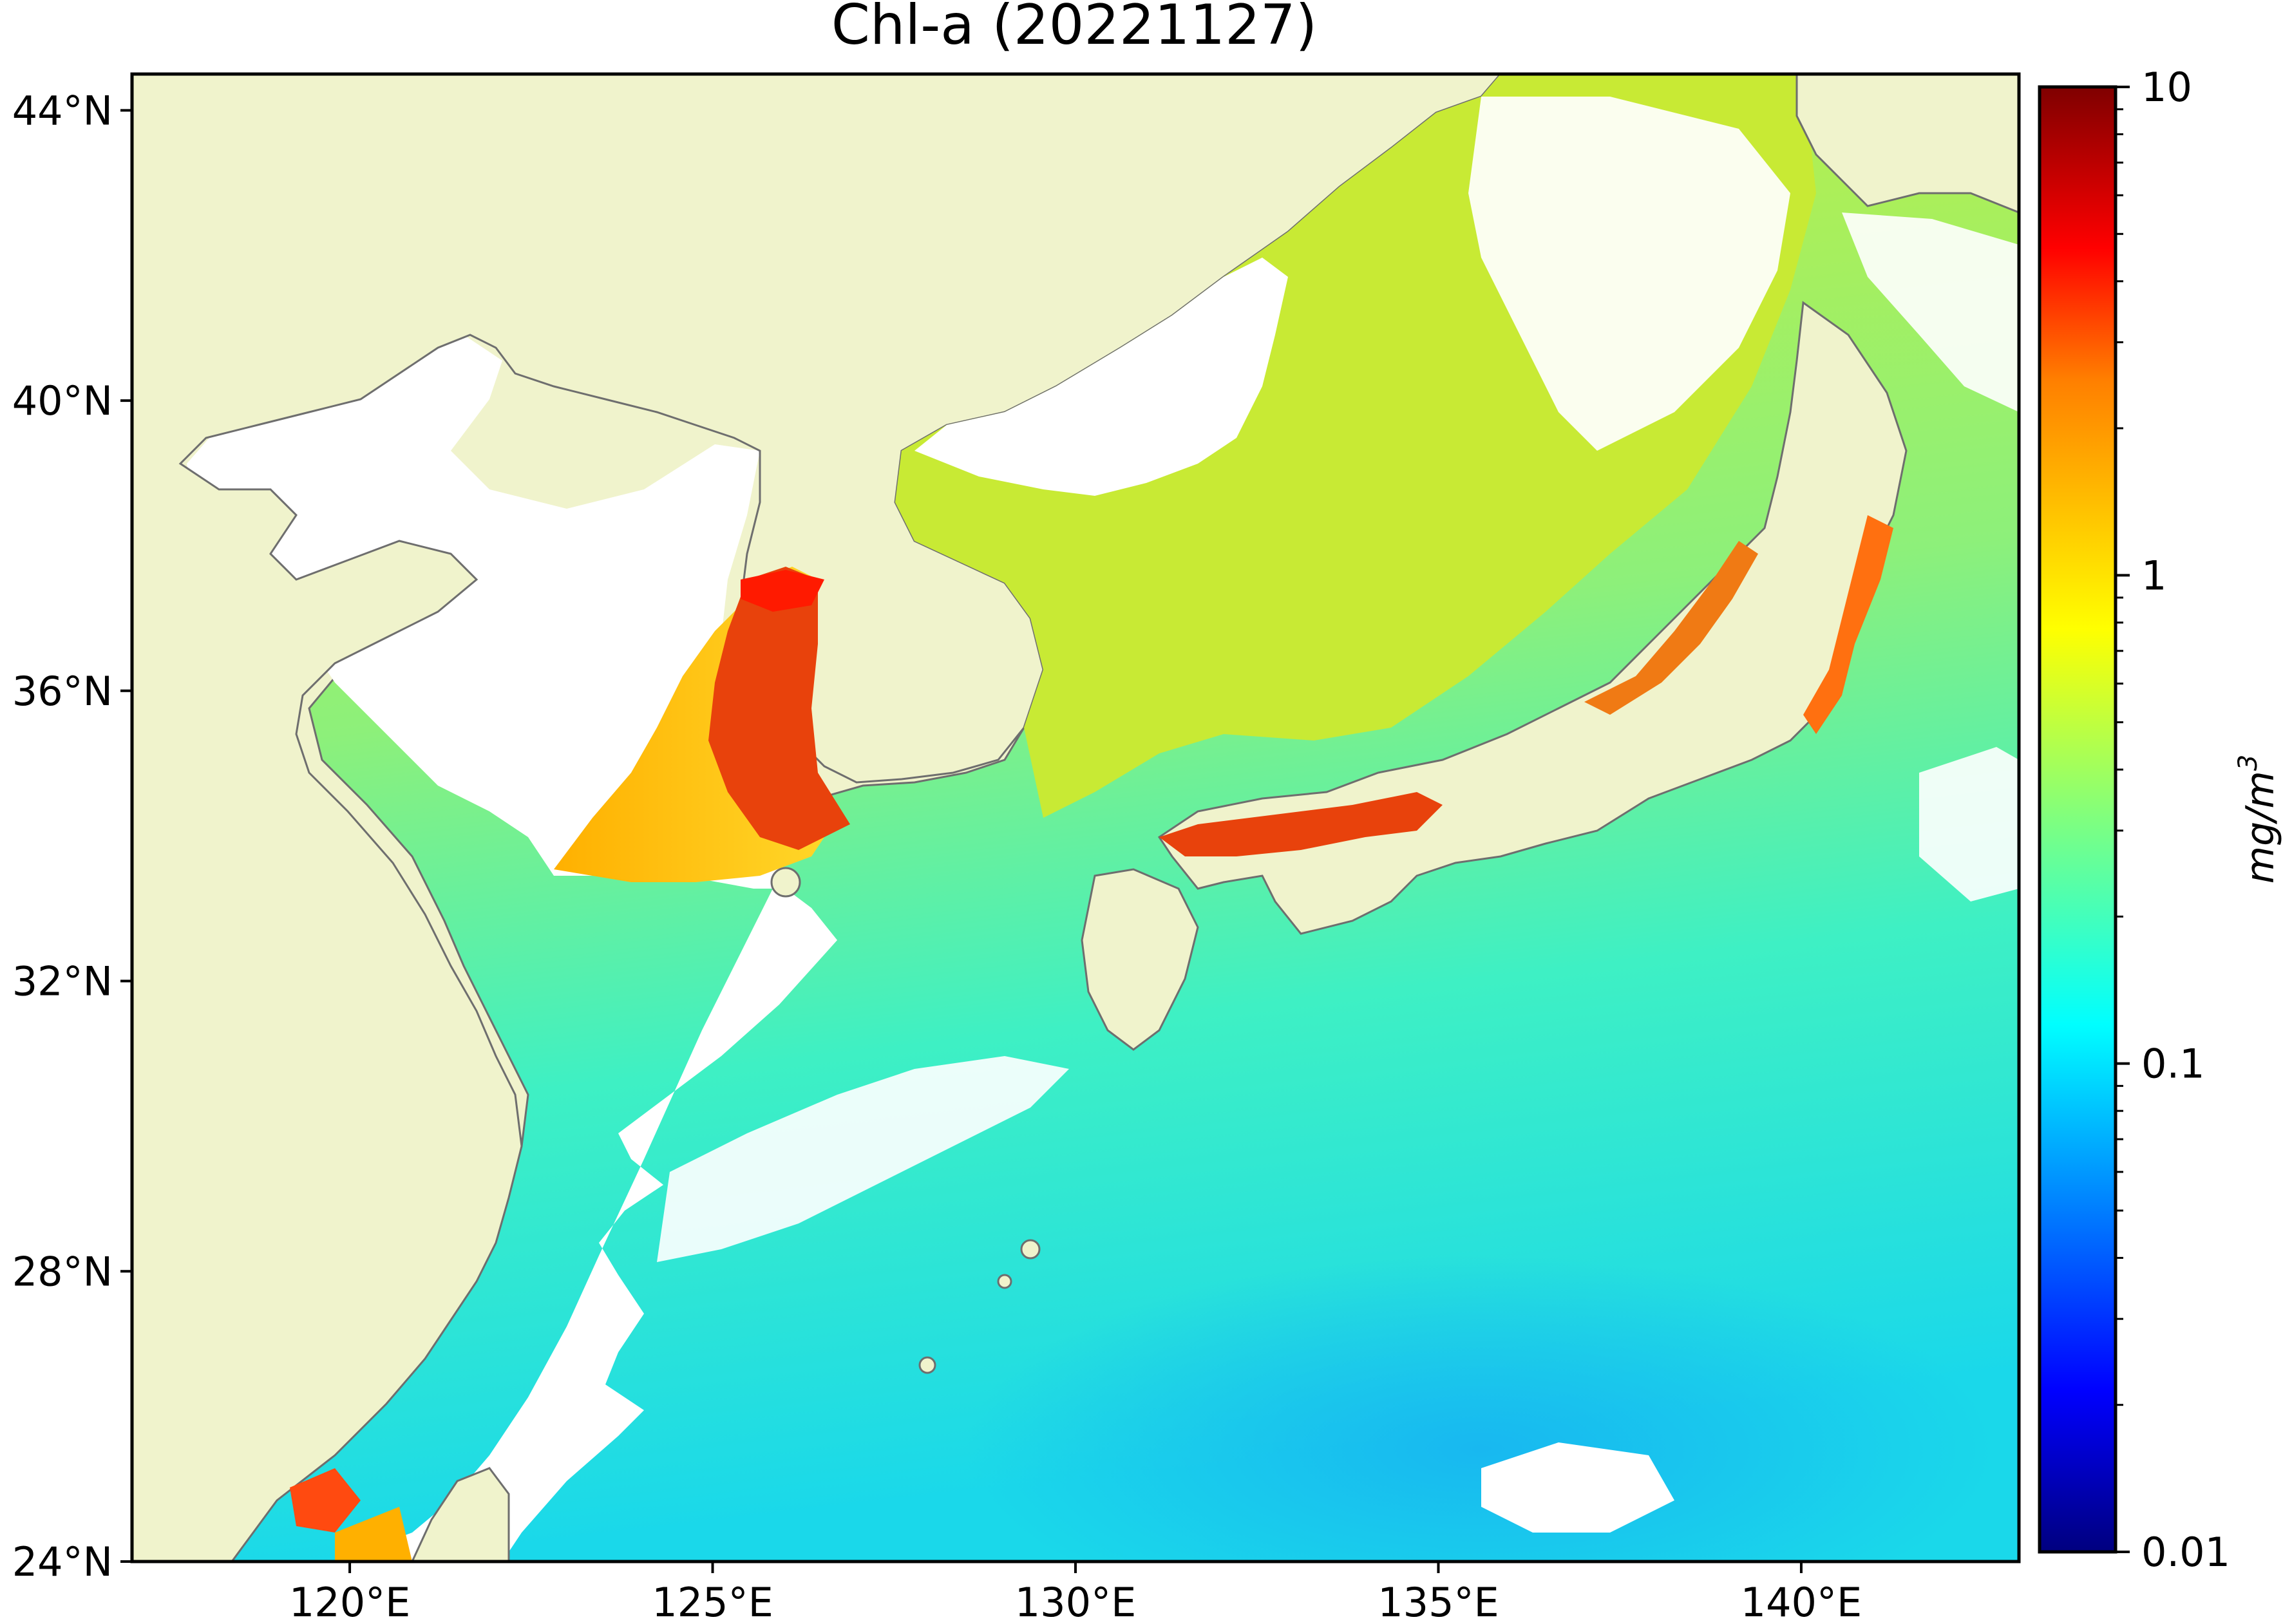  What do you see at coordinates (1930, 312) in the screenshot?
I see `cloud-no-data-hokkaido` at bounding box center [1930, 312].